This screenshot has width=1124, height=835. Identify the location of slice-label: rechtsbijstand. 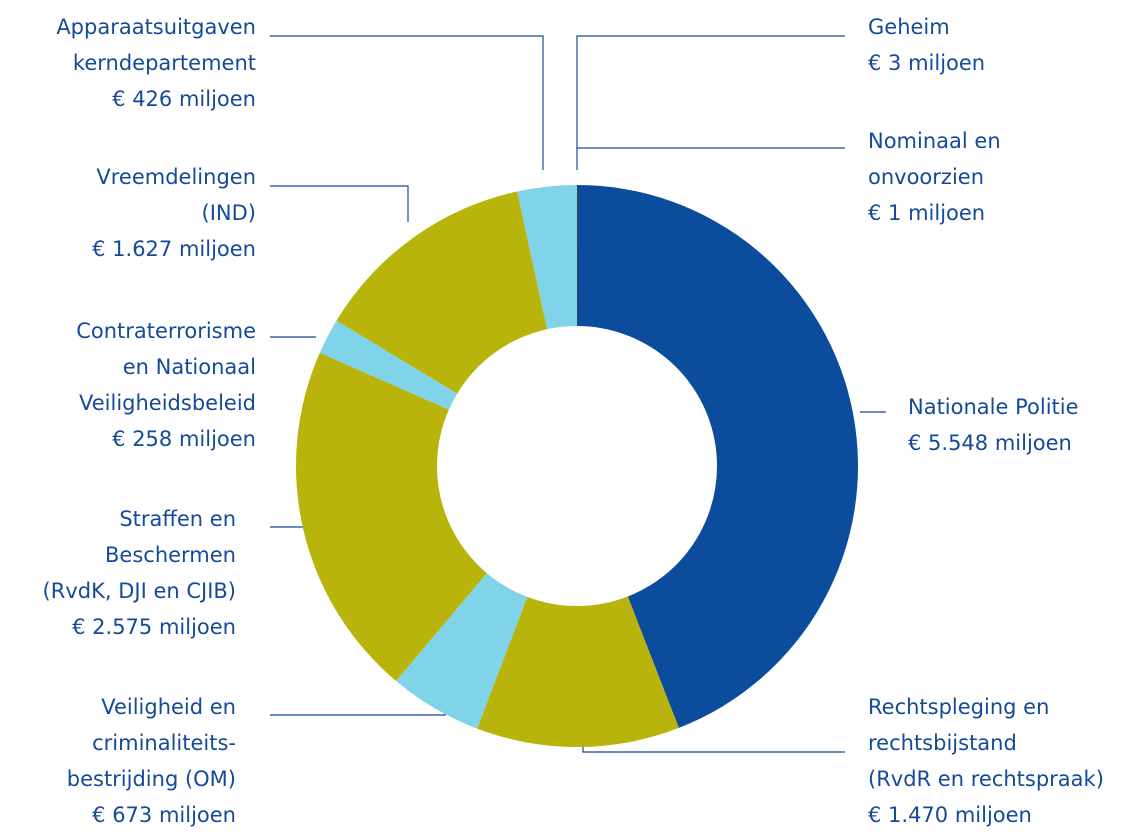
(942, 743).